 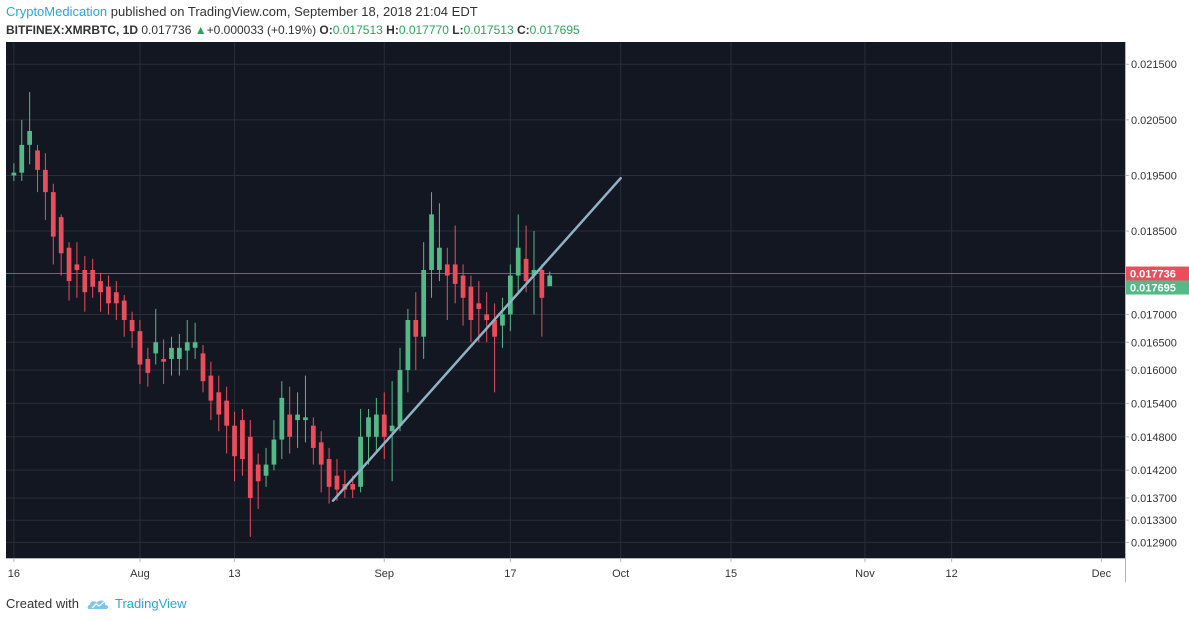 I want to click on price-label-box, so click(x=1157, y=273).